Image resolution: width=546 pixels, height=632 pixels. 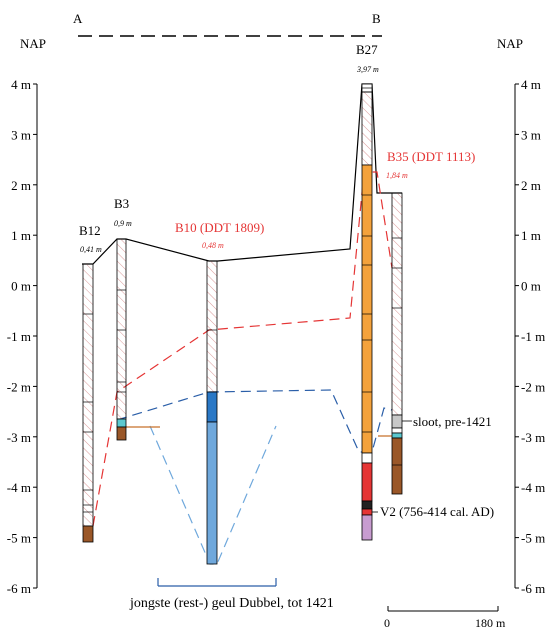 I want to click on right-axis-tick-label: -5 m, so click(x=533, y=538).